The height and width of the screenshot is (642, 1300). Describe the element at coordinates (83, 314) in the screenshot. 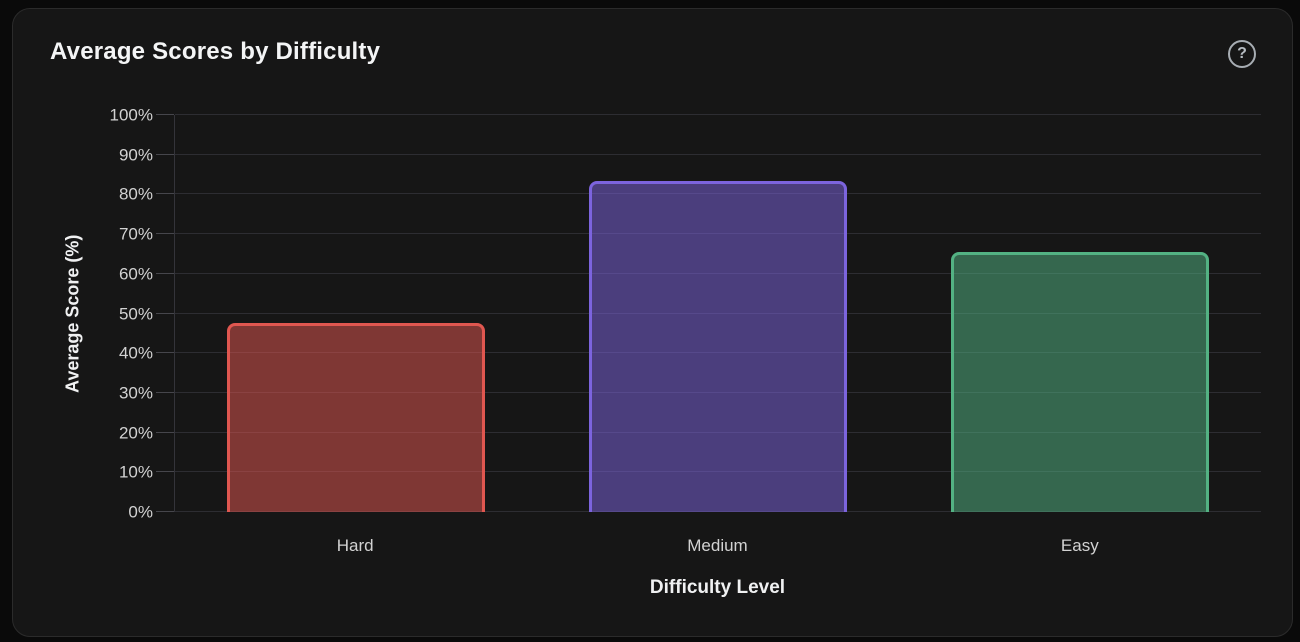

I see `y-axis-tick-labels: 0% 10% 20% 30% 40% 50% 60% 70% 80% 90% 100%` at that location.